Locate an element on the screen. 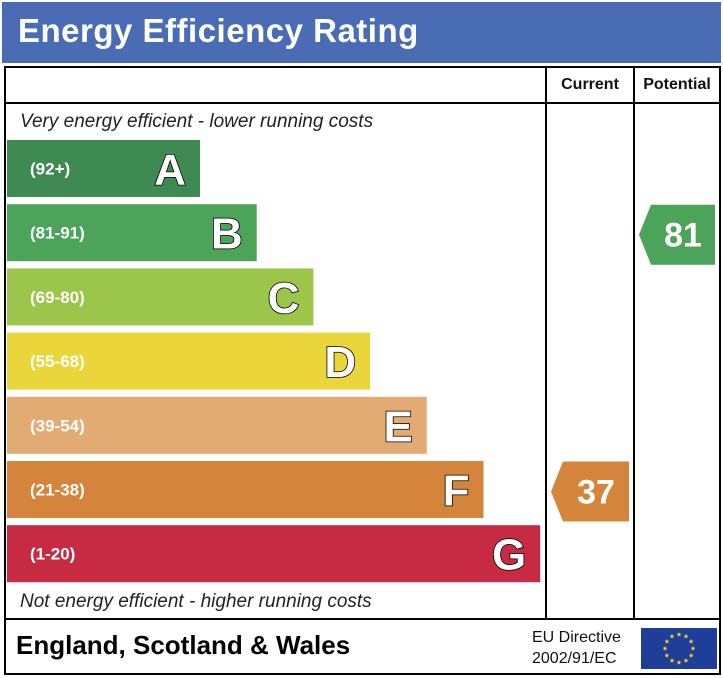 The width and height of the screenshot is (723, 678). band-g-range: (1-20) is located at coordinates (52, 554).